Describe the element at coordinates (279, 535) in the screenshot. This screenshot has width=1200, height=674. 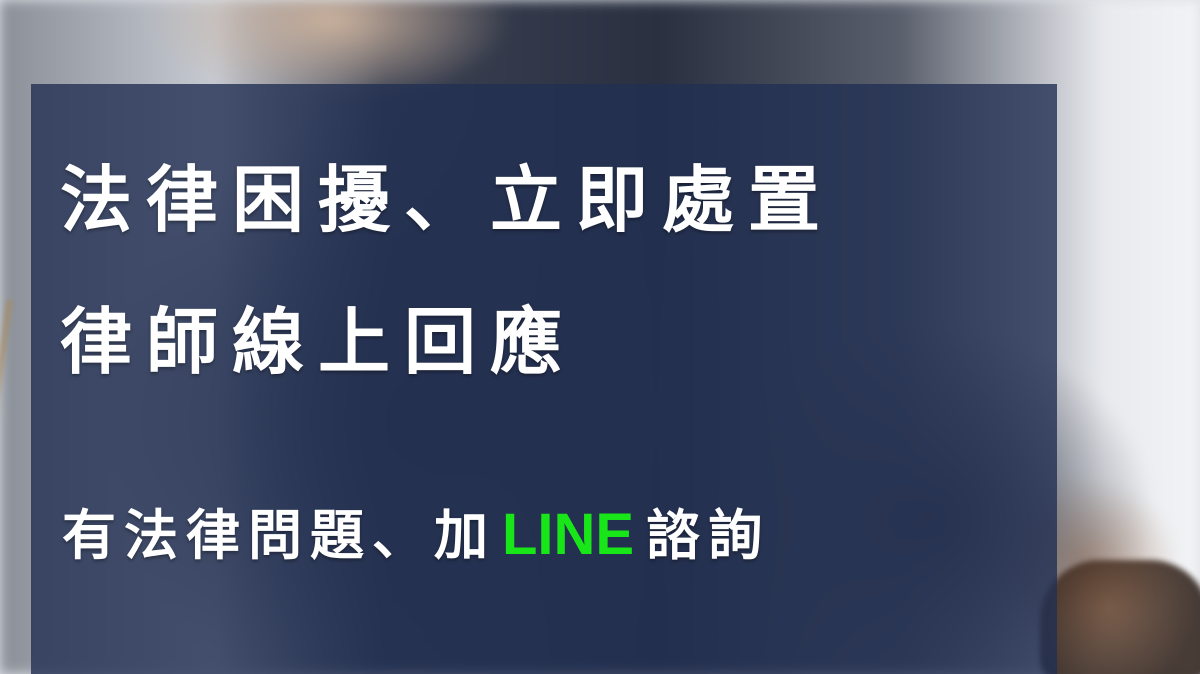
I see `cta-prefix-text: 有法律問題、加` at that location.